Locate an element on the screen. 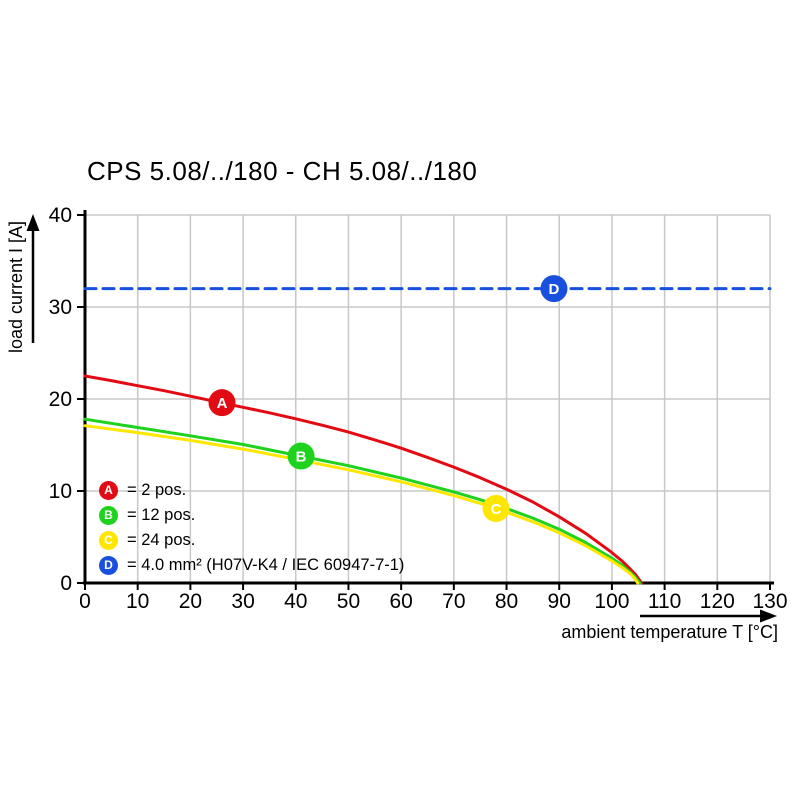 The width and height of the screenshot is (800, 800). marker-c-letter: C is located at coordinates (496, 509).